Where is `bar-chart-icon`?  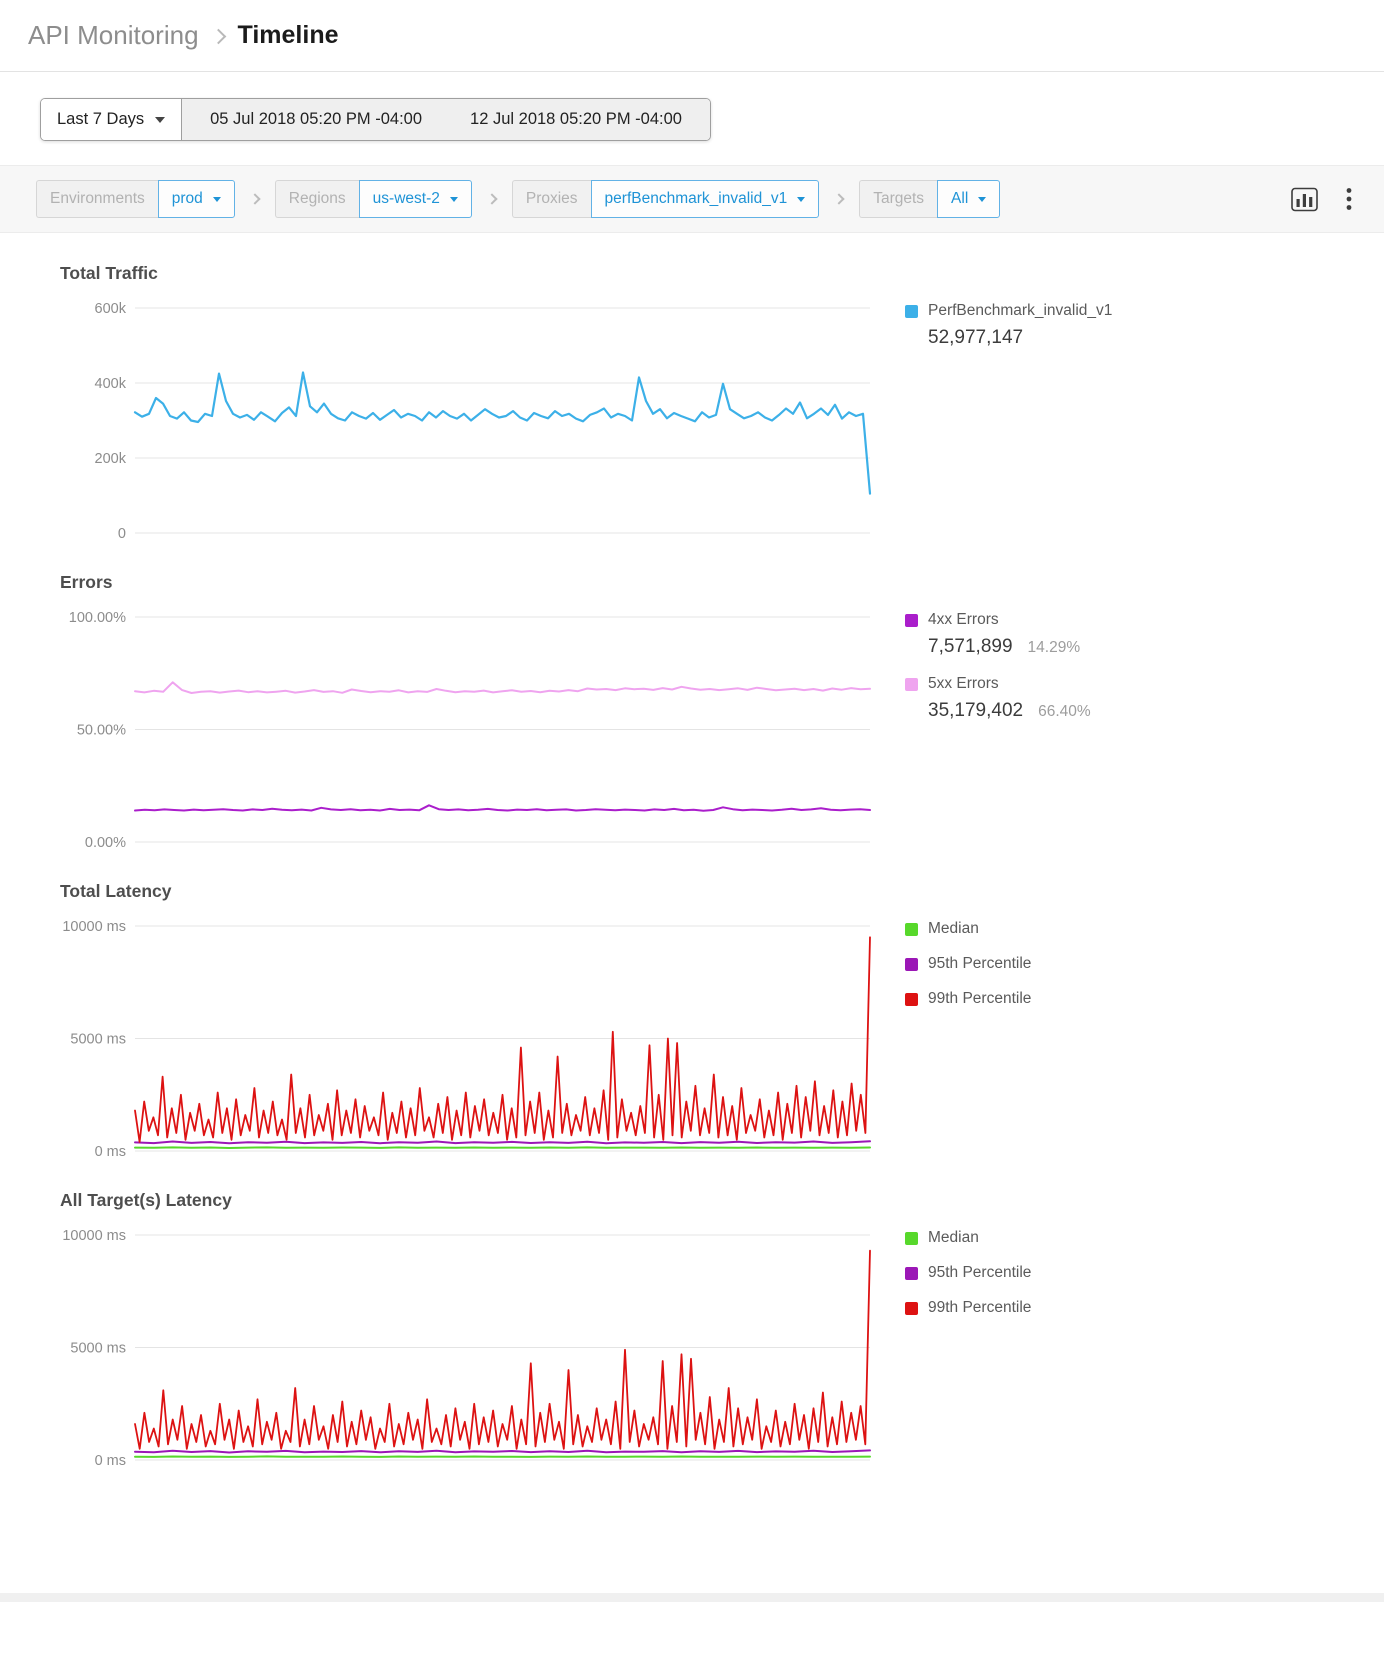
bar-chart-icon is located at coordinates (1304, 199).